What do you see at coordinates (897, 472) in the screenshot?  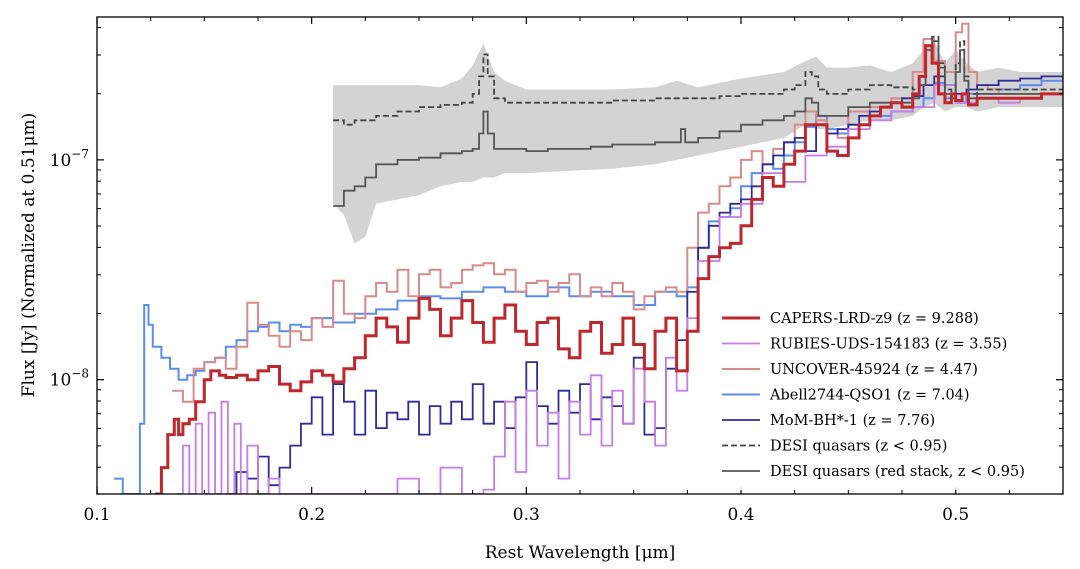 I see `legend-entry-label: DESI quasars (red stack, z < 0.95)` at bounding box center [897, 472].